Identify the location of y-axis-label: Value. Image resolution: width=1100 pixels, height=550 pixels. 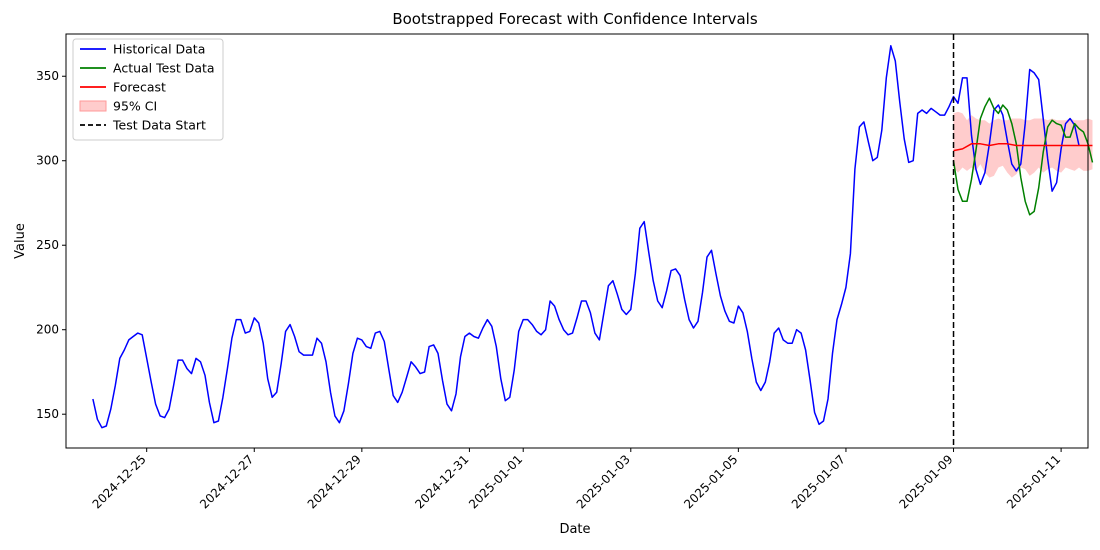
(20, 241).